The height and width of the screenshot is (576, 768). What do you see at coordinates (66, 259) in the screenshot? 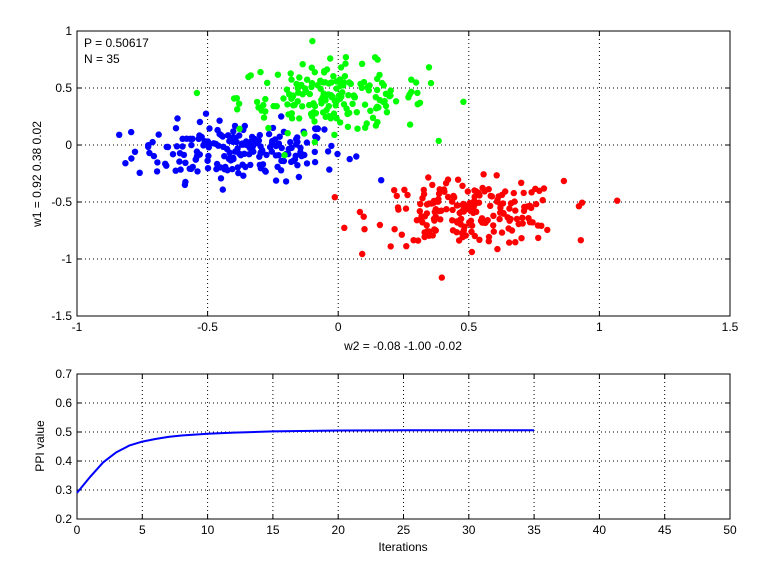
I see `scatter-y-tick-label: -1` at bounding box center [66, 259].